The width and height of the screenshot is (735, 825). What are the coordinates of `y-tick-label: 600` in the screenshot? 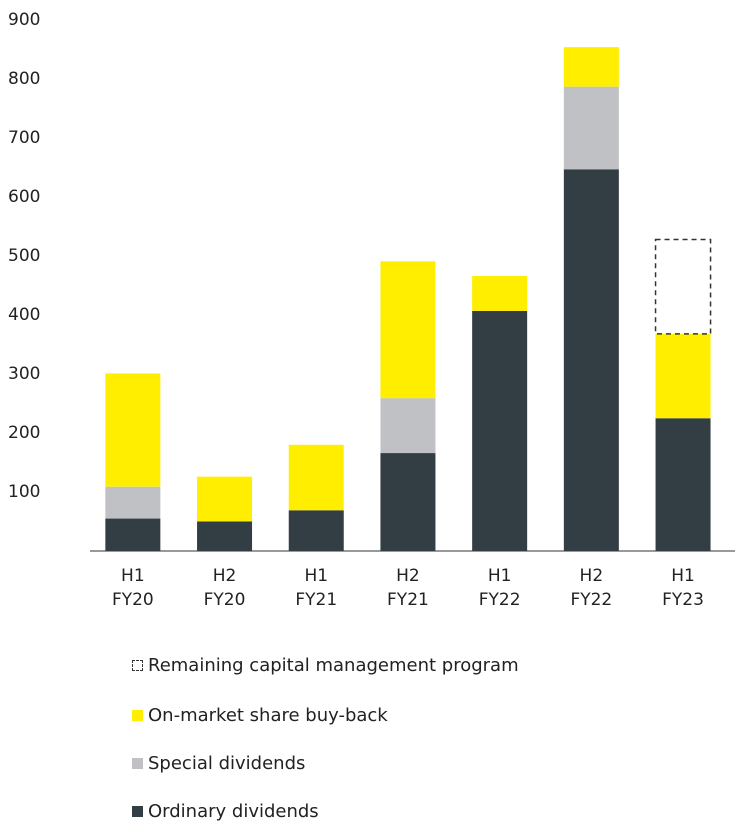 It's located at (24, 197).